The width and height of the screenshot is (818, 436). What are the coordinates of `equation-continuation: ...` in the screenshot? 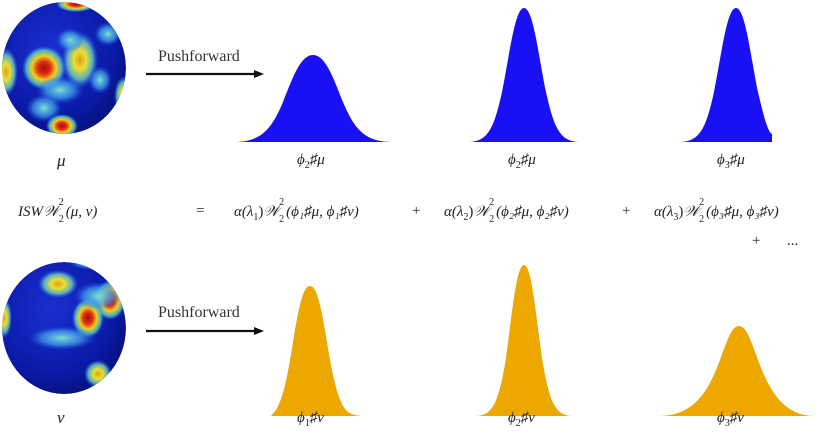 It's located at (793, 241).